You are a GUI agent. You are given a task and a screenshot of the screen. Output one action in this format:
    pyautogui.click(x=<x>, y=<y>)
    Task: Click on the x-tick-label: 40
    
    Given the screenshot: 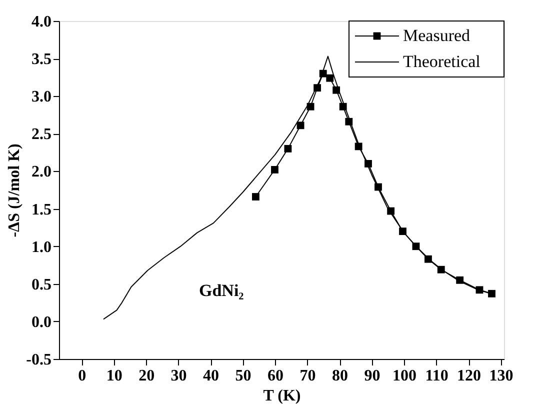 What is the action you would take?
    pyautogui.click(x=211, y=376)
    